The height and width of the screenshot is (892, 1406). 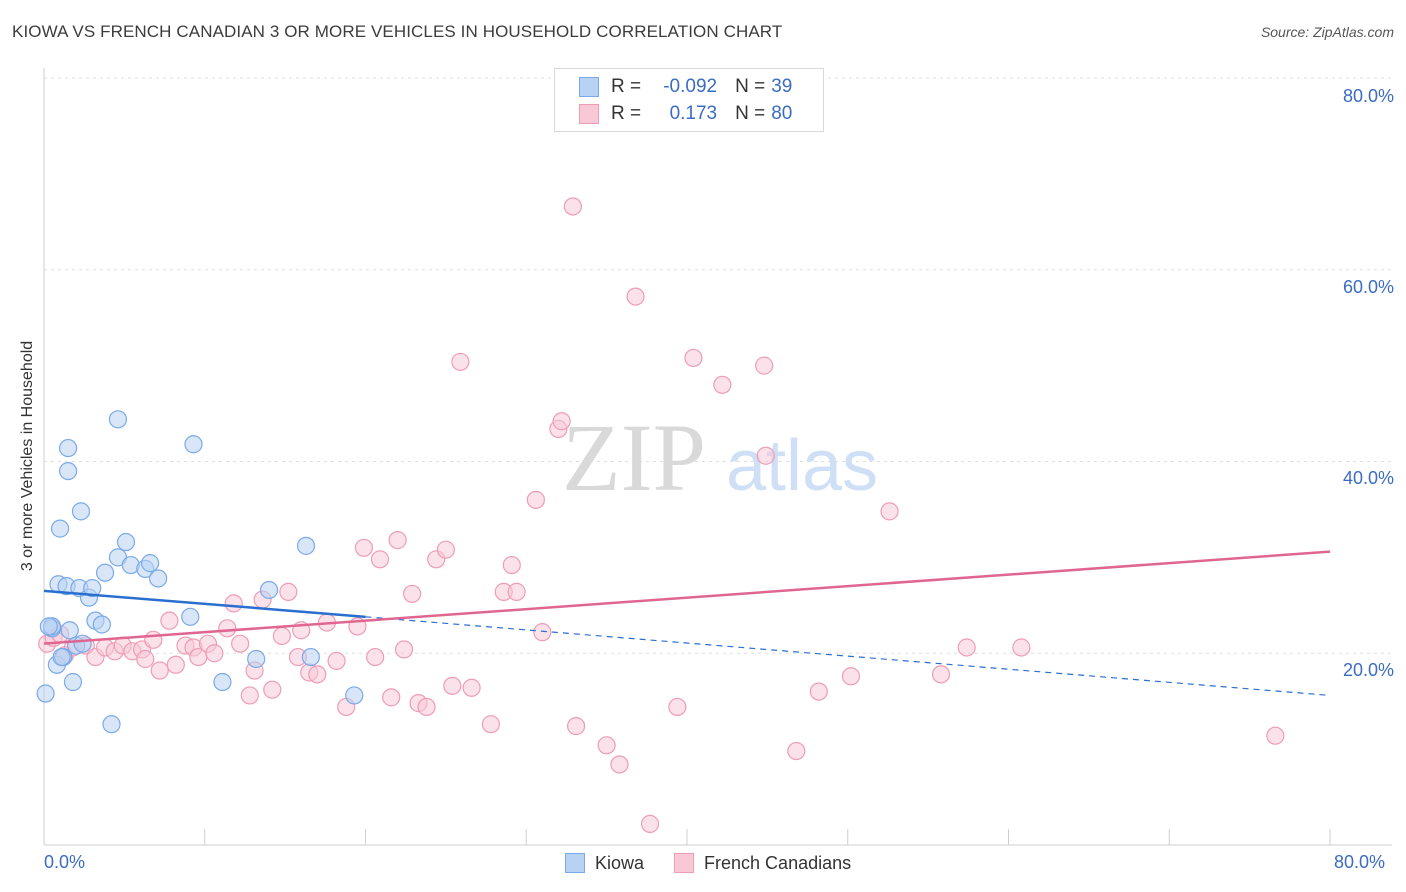 What do you see at coordinates (575, 863) in the screenshot?
I see `kiowa-legend-swatch` at bounding box center [575, 863].